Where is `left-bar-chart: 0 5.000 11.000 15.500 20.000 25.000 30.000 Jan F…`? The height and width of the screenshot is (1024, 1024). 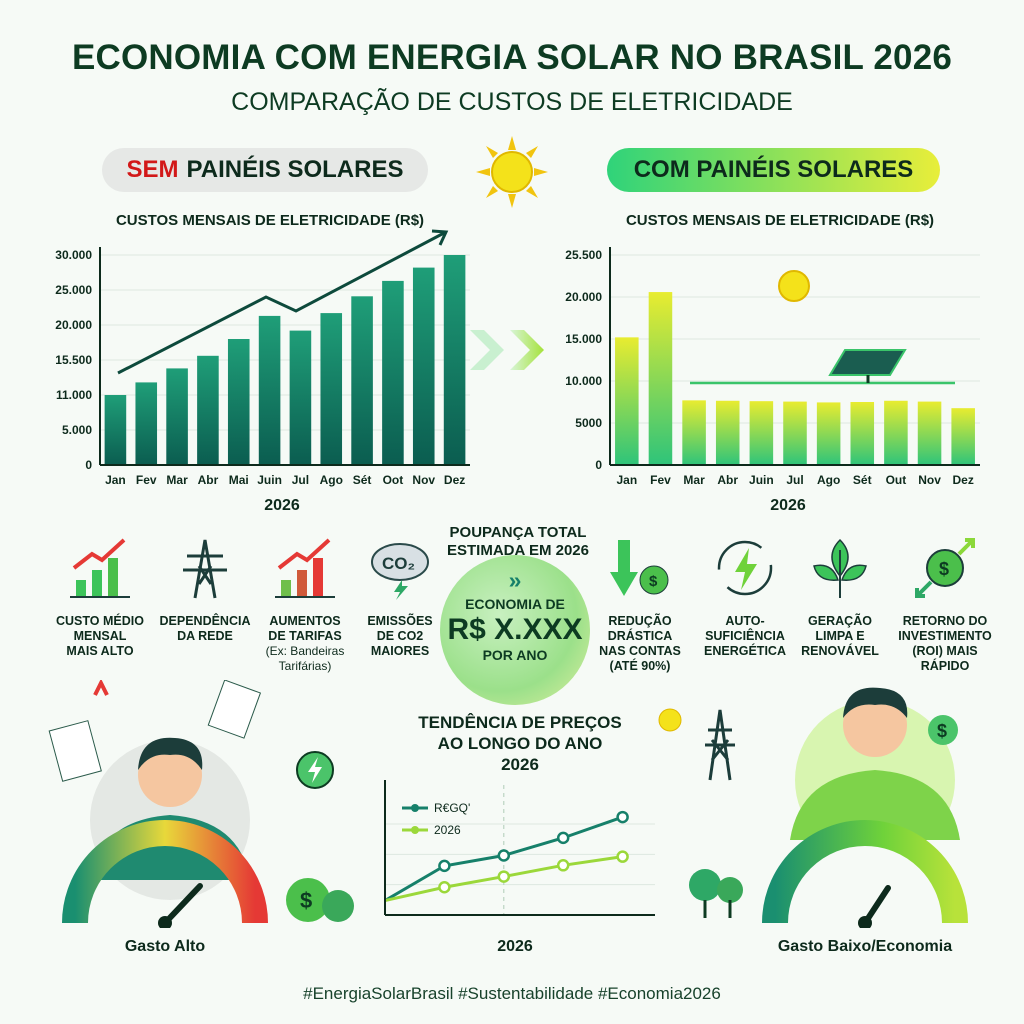
left-bar-chart: 0 5.000 11.000 15.500 20.000 25.000 30.000 Jan F… is located at coordinates (262, 358).